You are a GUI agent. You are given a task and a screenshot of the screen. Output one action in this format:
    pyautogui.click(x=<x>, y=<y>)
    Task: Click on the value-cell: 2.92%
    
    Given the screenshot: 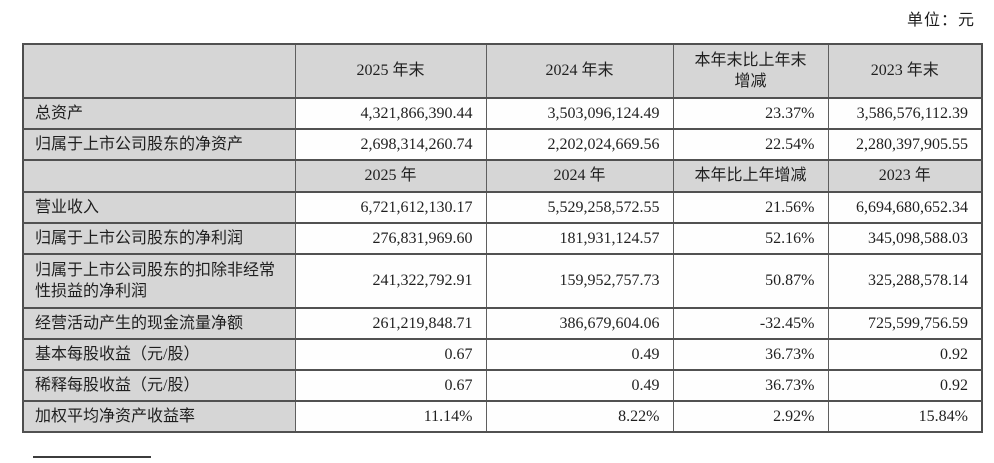 What is the action you would take?
    pyautogui.click(x=750, y=416)
    